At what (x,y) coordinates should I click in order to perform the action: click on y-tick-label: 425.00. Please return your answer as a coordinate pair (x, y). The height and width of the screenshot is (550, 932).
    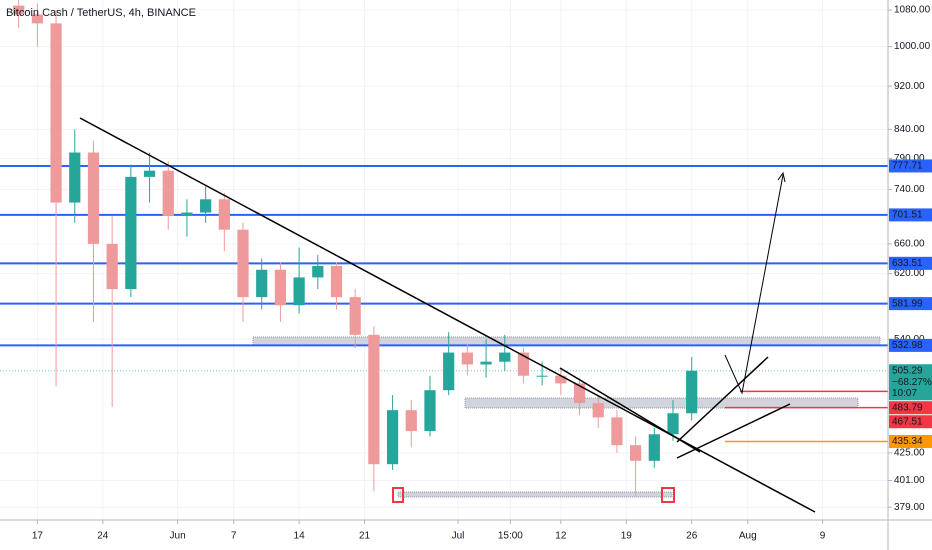
    Looking at the image, I should click on (909, 453).